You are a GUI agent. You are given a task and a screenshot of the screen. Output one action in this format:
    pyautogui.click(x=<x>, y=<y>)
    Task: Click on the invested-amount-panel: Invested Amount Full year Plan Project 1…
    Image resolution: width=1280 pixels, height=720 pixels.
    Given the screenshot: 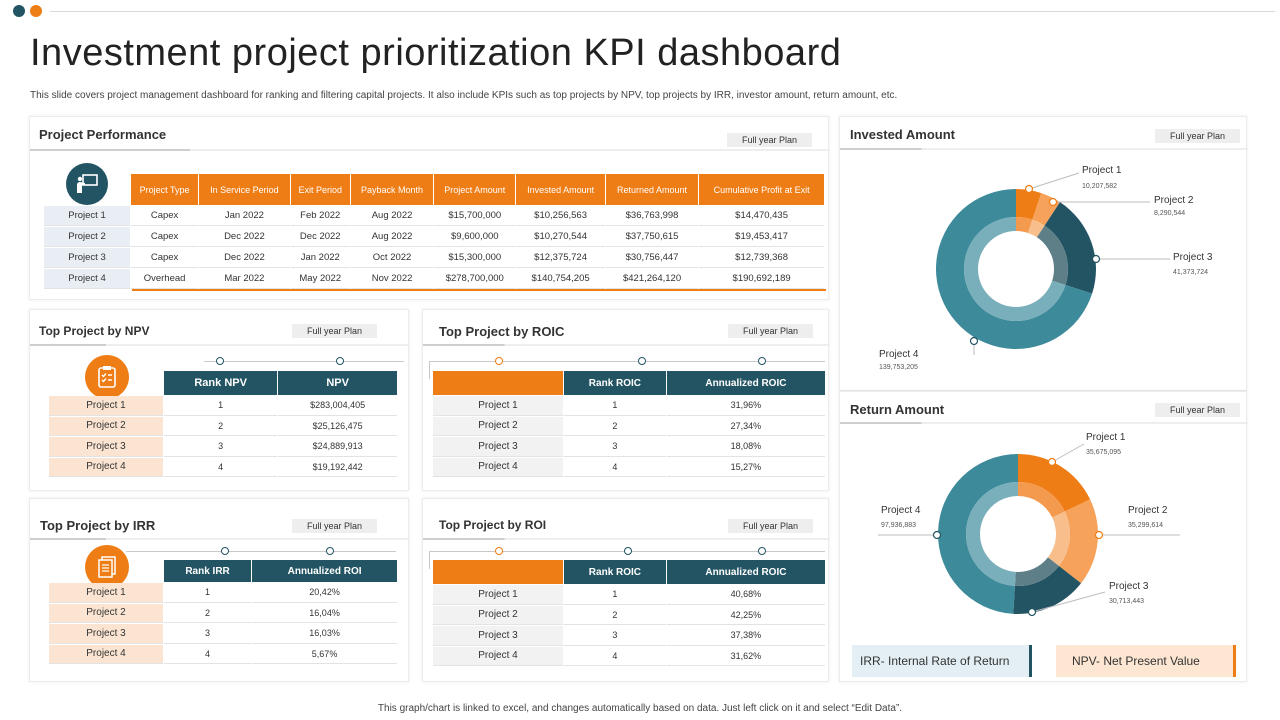 What is the action you would take?
    pyautogui.click(x=1043, y=253)
    